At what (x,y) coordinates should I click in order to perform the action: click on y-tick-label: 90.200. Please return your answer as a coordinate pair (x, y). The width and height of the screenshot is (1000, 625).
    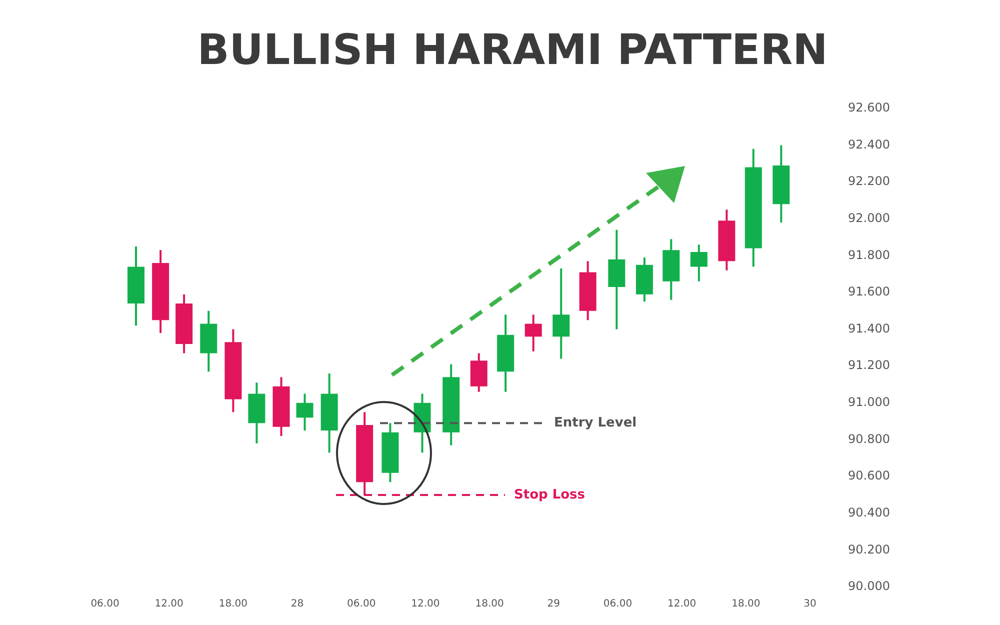
    Looking at the image, I should click on (869, 549).